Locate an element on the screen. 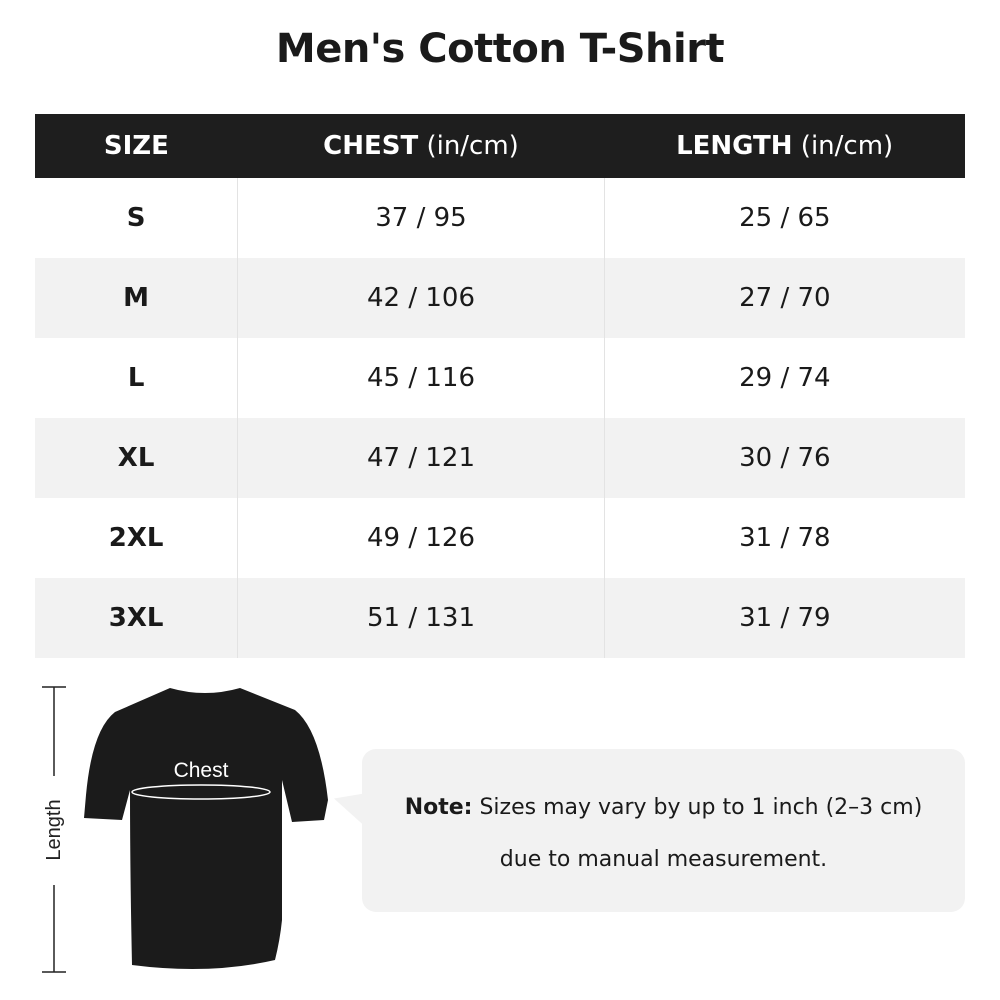 Image resolution: width=1000 pixels, height=1000 pixels. chest-cell: 47 / 121 is located at coordinates (421, 458).